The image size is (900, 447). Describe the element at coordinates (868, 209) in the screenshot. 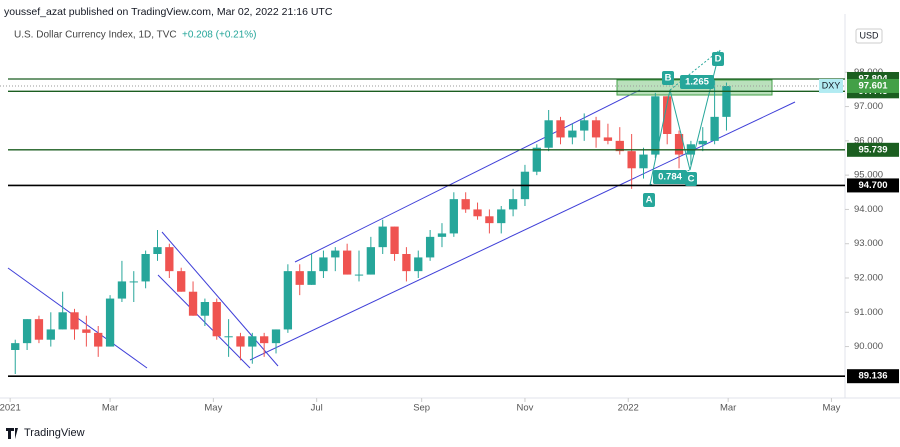

I see `y-tick-label: 94.000` at that location.